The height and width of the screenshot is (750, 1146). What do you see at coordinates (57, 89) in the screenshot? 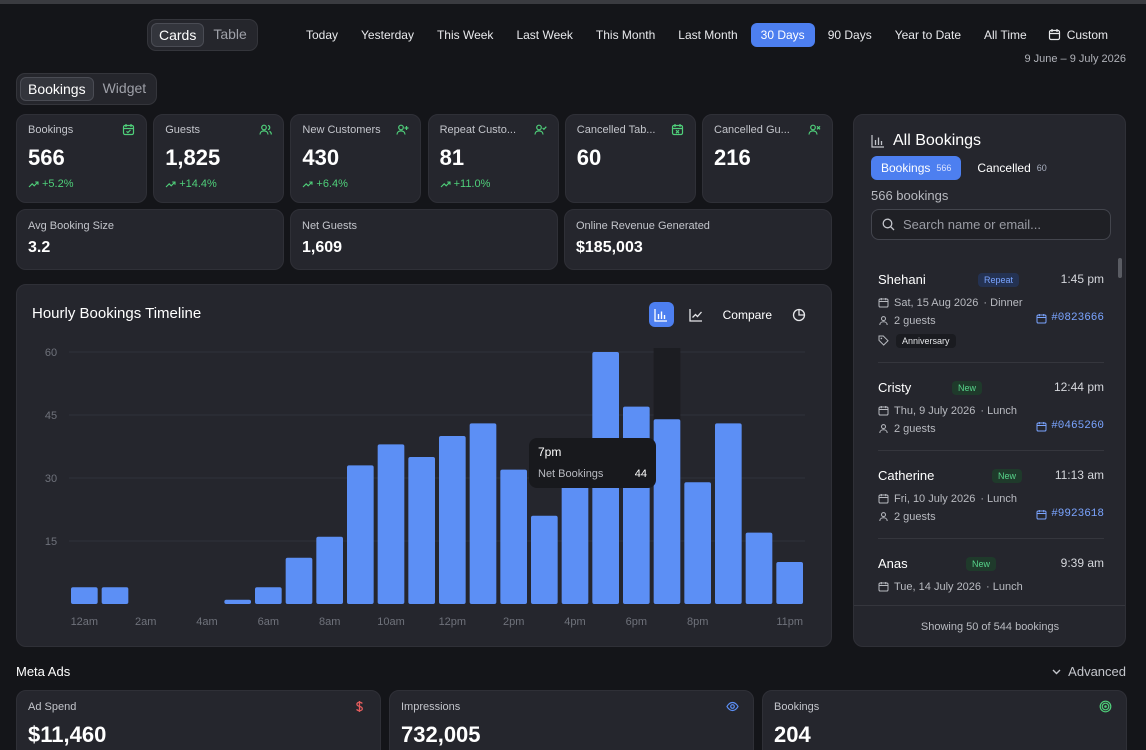
I see `bookings-mode-button: Bookings` at bounding box center [57, 89].